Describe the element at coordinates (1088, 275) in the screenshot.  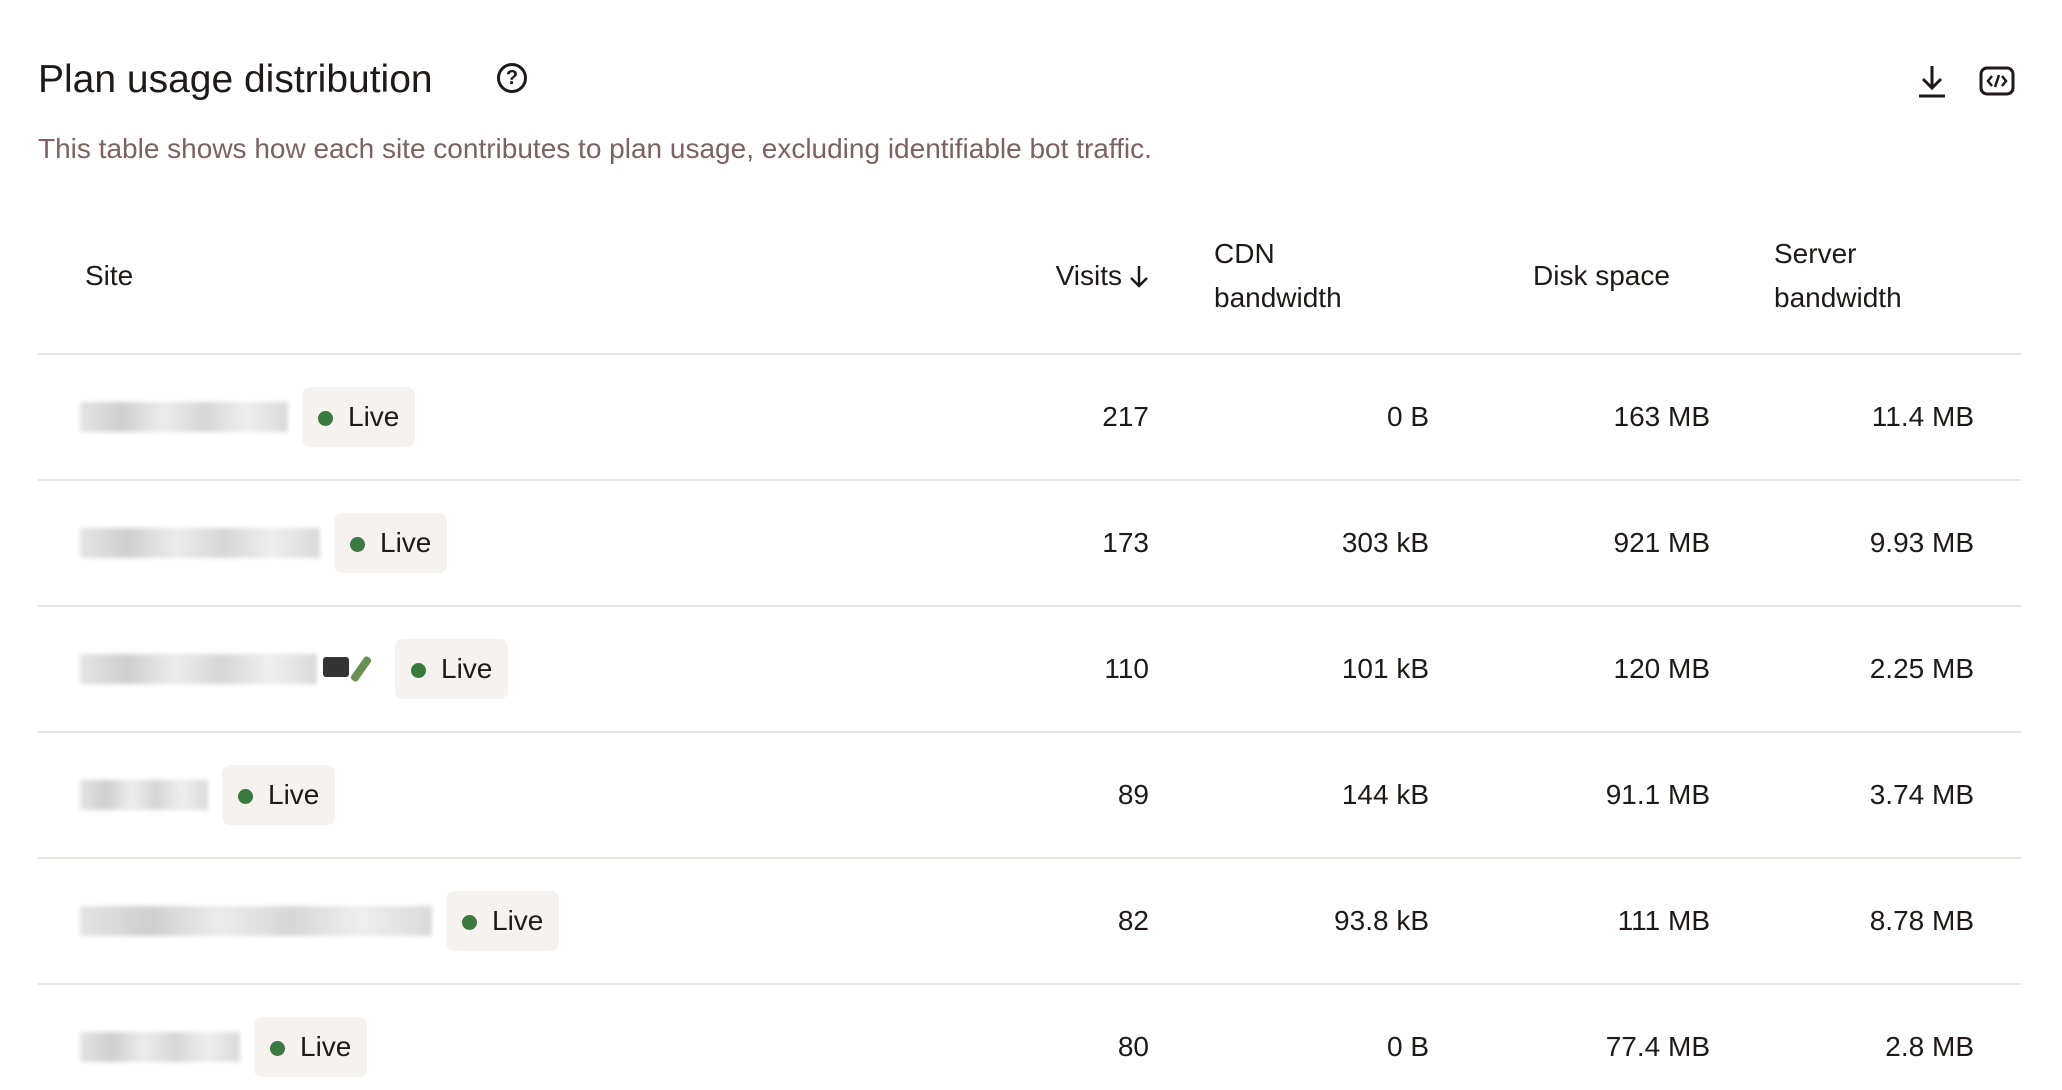
I see `sortable-header: Visits` at that location.